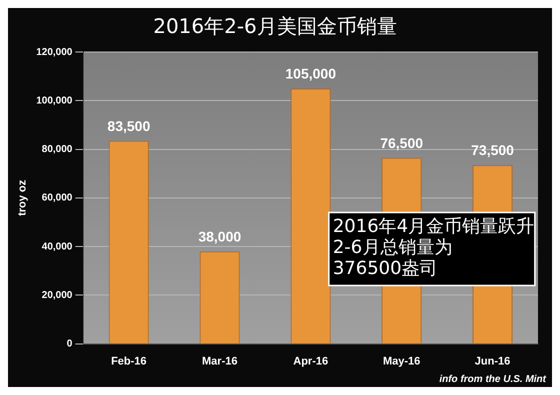 This screenshot has height=395, width=560. What do you see at coordinates (493, 379) in the screenshot?
I see `text: info from the U.S. Mint` at bounding box center [493, 379].